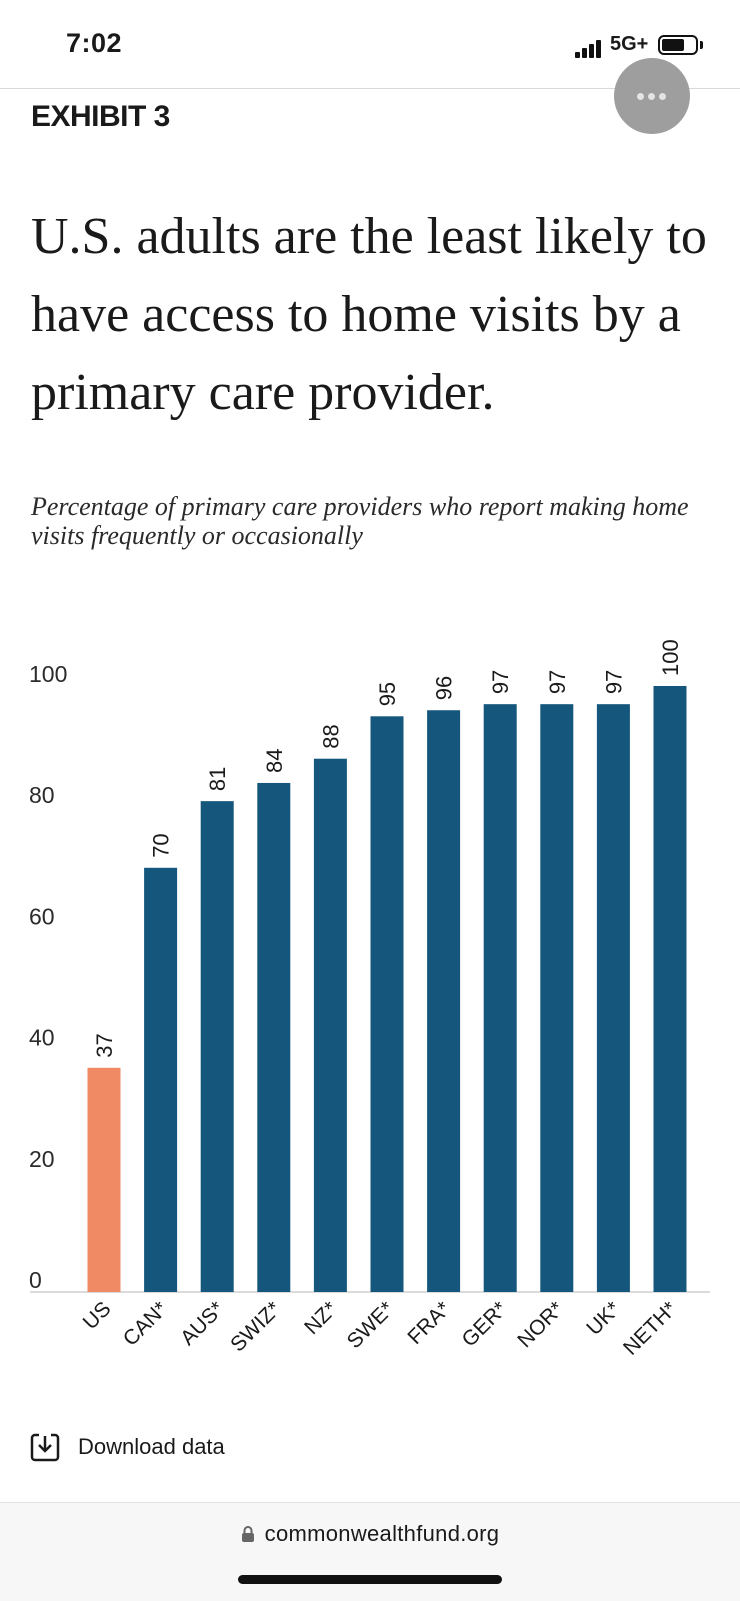 This screenshot has width=740, height=1601. I want to click on browser-url-bar: commonwealthfund.org, so click(370, 1551).